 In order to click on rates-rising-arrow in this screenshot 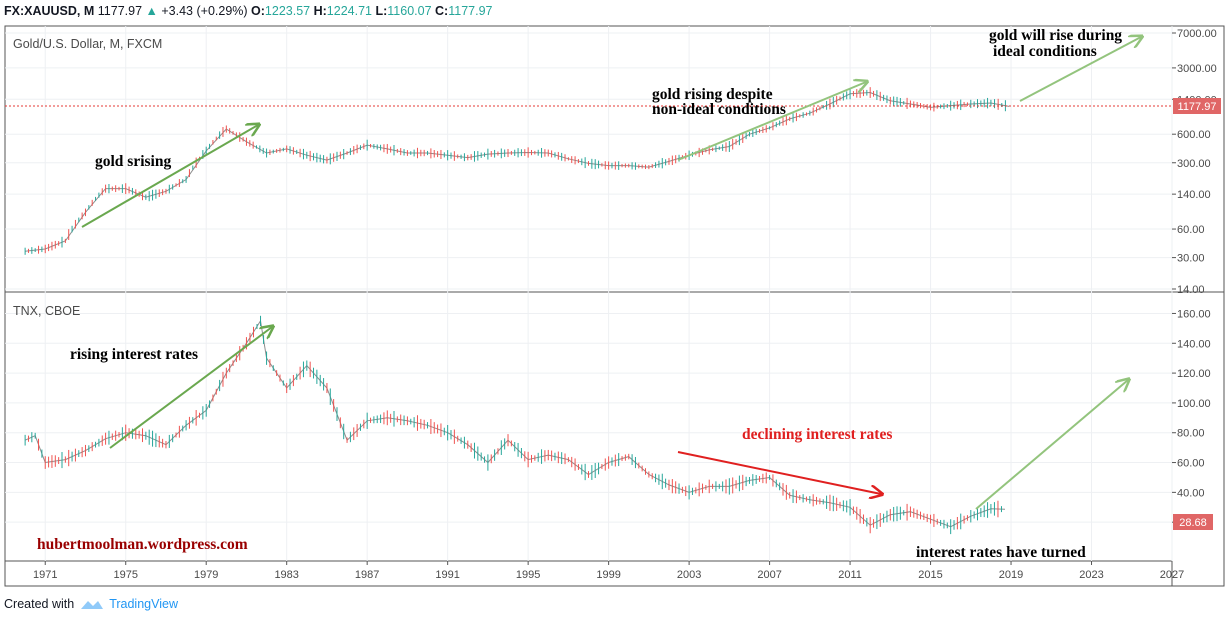, I will do `click(190, 388)`.